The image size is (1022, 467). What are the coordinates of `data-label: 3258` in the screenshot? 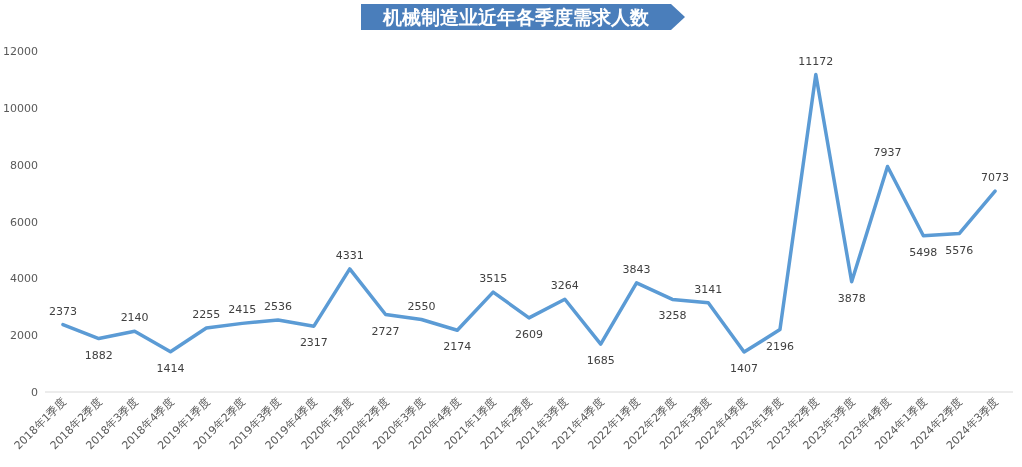 It's located at (672, 316).